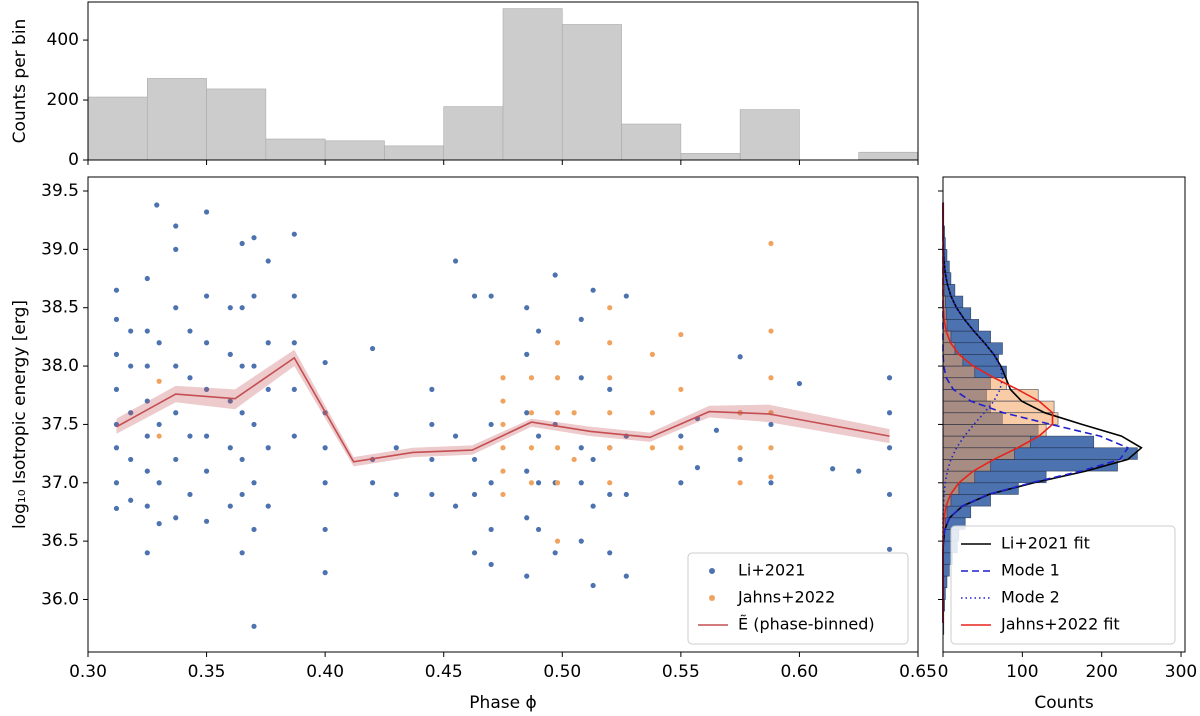 The width and height of the screenshot is (1200, 716). What do you see at coordinates (60, 541) in the screenshot?
I see `y-tick-label: 36.5` at bounding box center [60, 541].